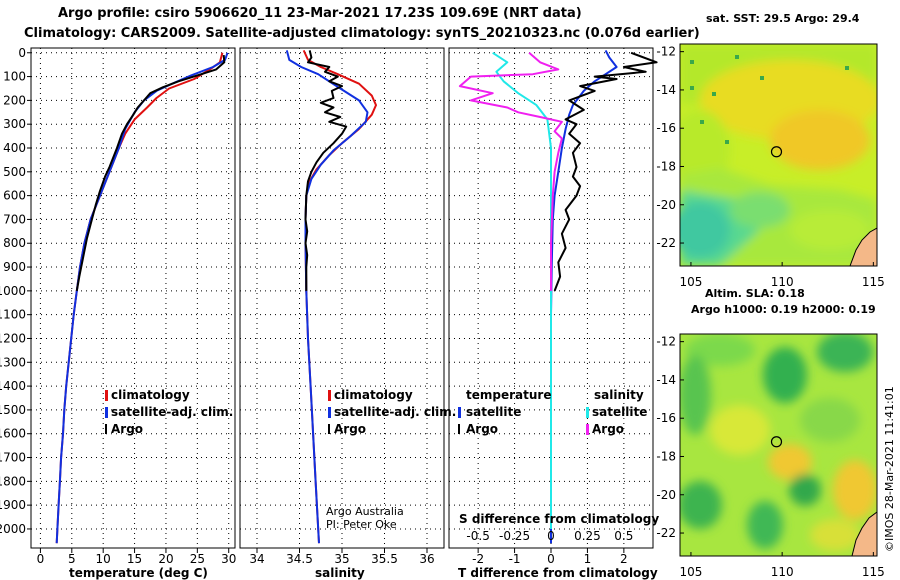 The height and width of the screenshot is (580, 900). Describe the element at coordinates (587, 429) in the screenshot. I see `legend-swatch-s-argo` at that location.